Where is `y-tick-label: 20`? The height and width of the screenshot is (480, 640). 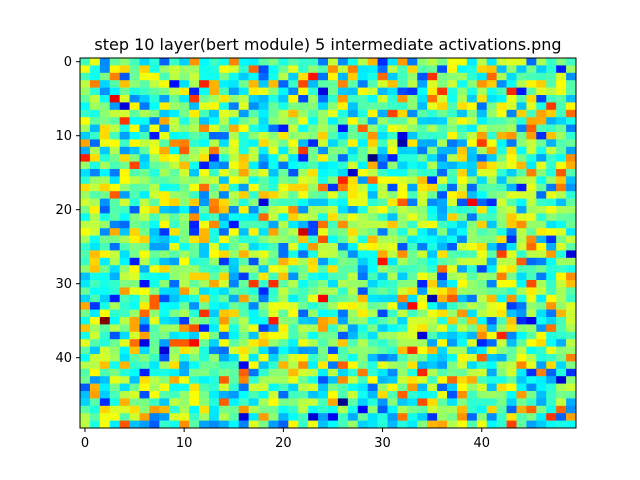
y-tick-label: 20 is located at coordinates (63, 210).